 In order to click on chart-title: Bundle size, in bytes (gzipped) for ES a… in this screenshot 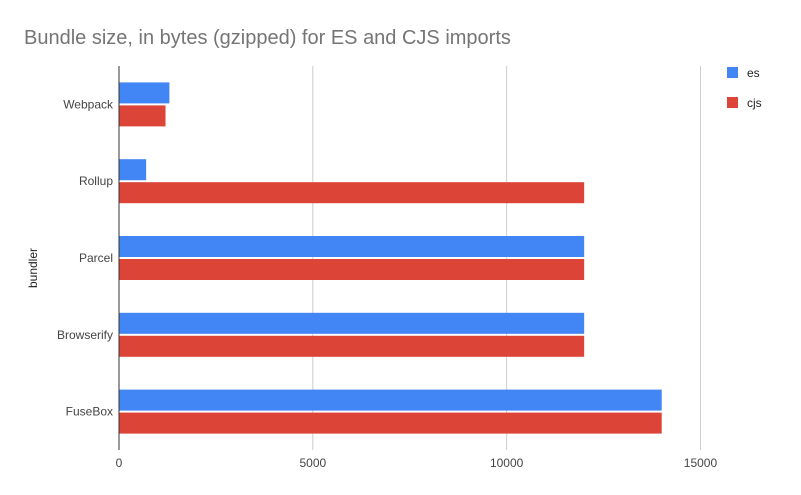, I will do `click(267, 38)`.